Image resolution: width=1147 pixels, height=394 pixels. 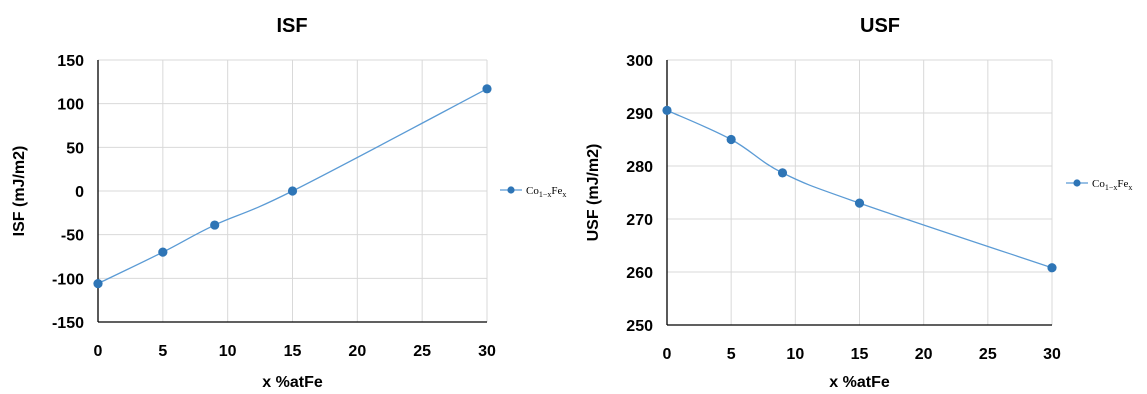 What do you see at coordinates (75, 148) in the screenshot?
I see `y-tick-label: 50` at bounding box center [75, 148].